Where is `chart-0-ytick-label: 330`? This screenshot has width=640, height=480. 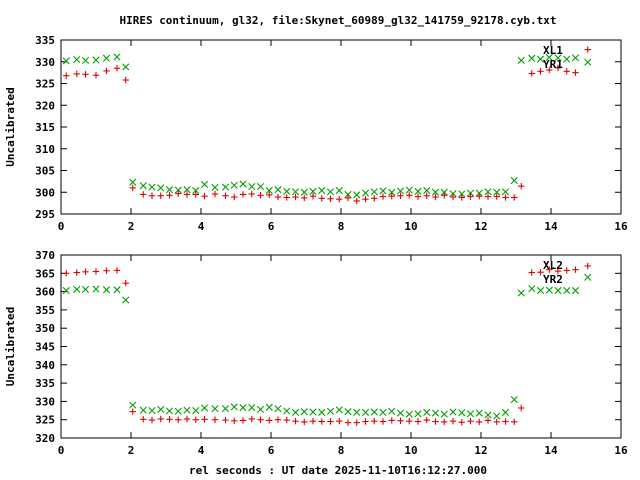 chart-0-ytick-label: 330 is located at coordinates (45, 62).